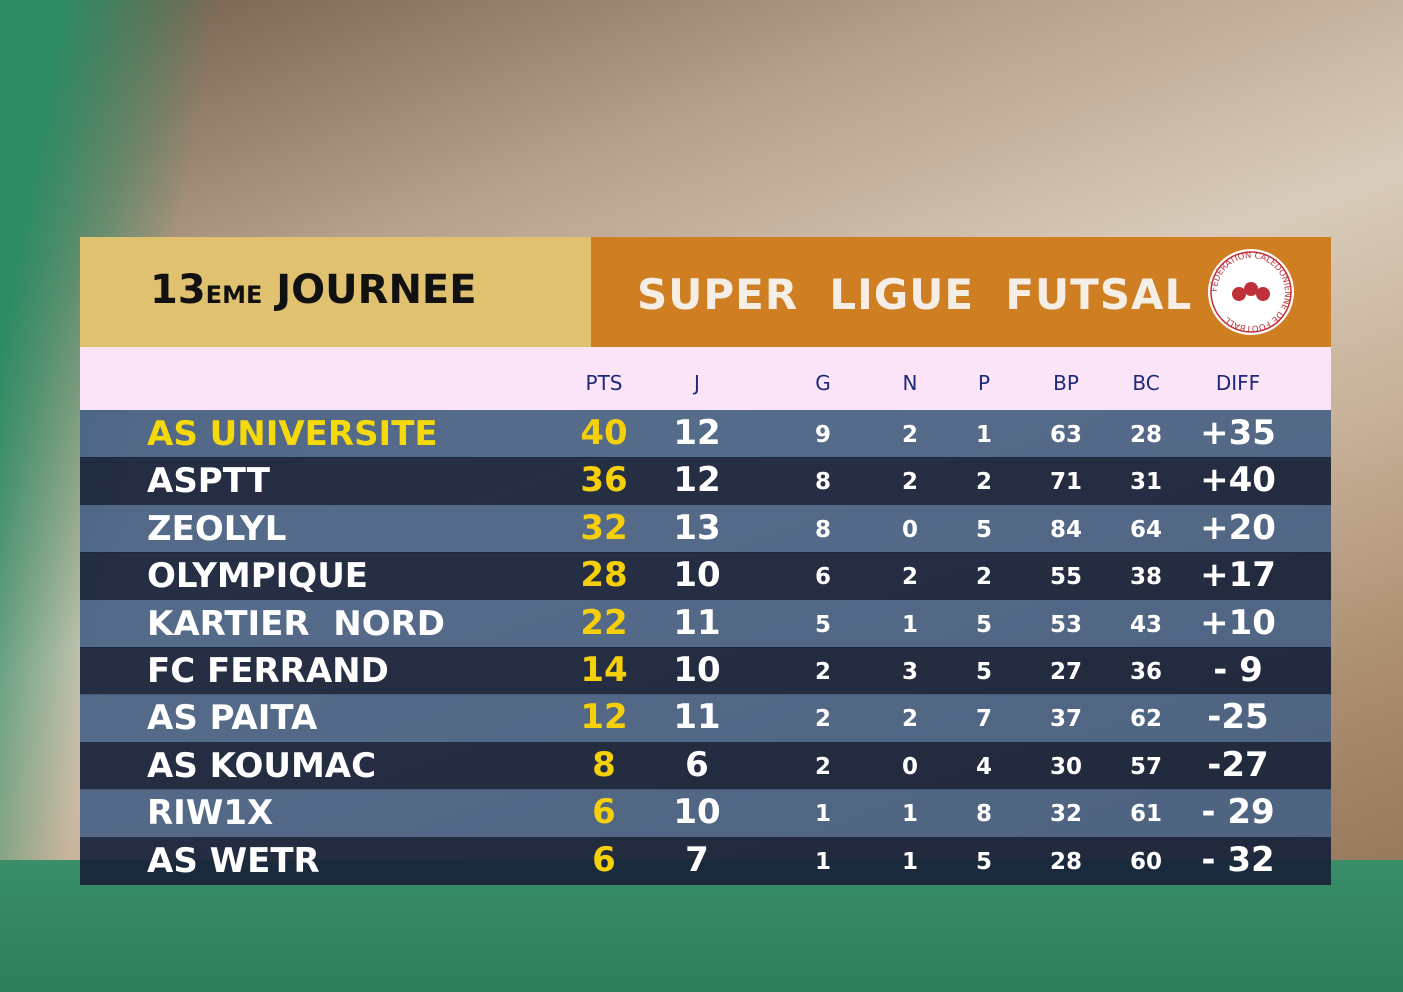  Describe the element at coordinates (233, 860) in the screenshot. I see `team-name: AS WETR` at that location.